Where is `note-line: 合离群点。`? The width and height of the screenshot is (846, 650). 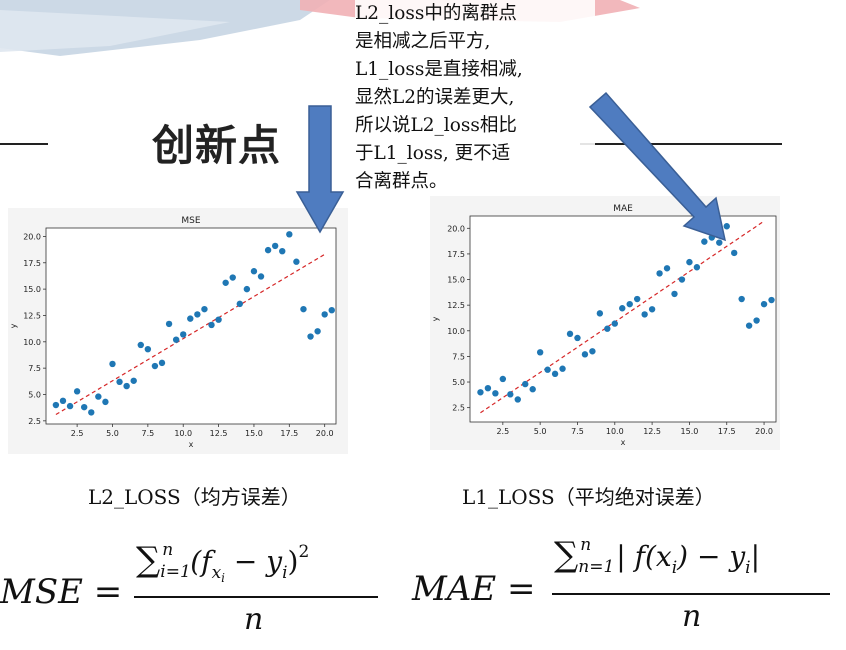
note-line: 合离群点。 is located at coordinates (401, 181).